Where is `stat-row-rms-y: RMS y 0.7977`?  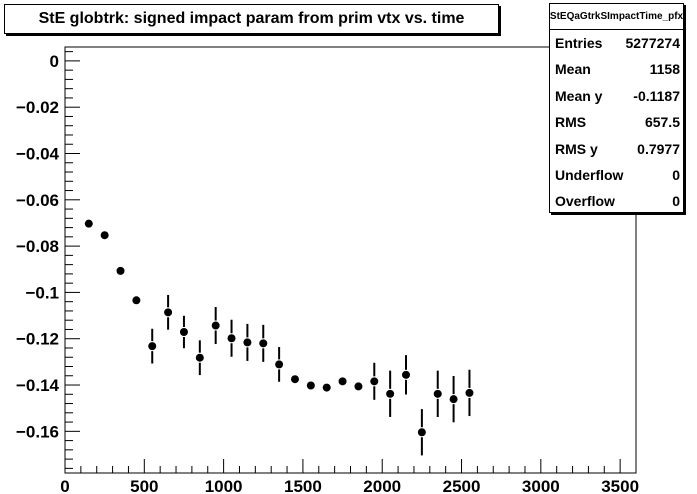
stat-row-rms-y: RMS y 0.7977 is located at coordinates (616, 149).